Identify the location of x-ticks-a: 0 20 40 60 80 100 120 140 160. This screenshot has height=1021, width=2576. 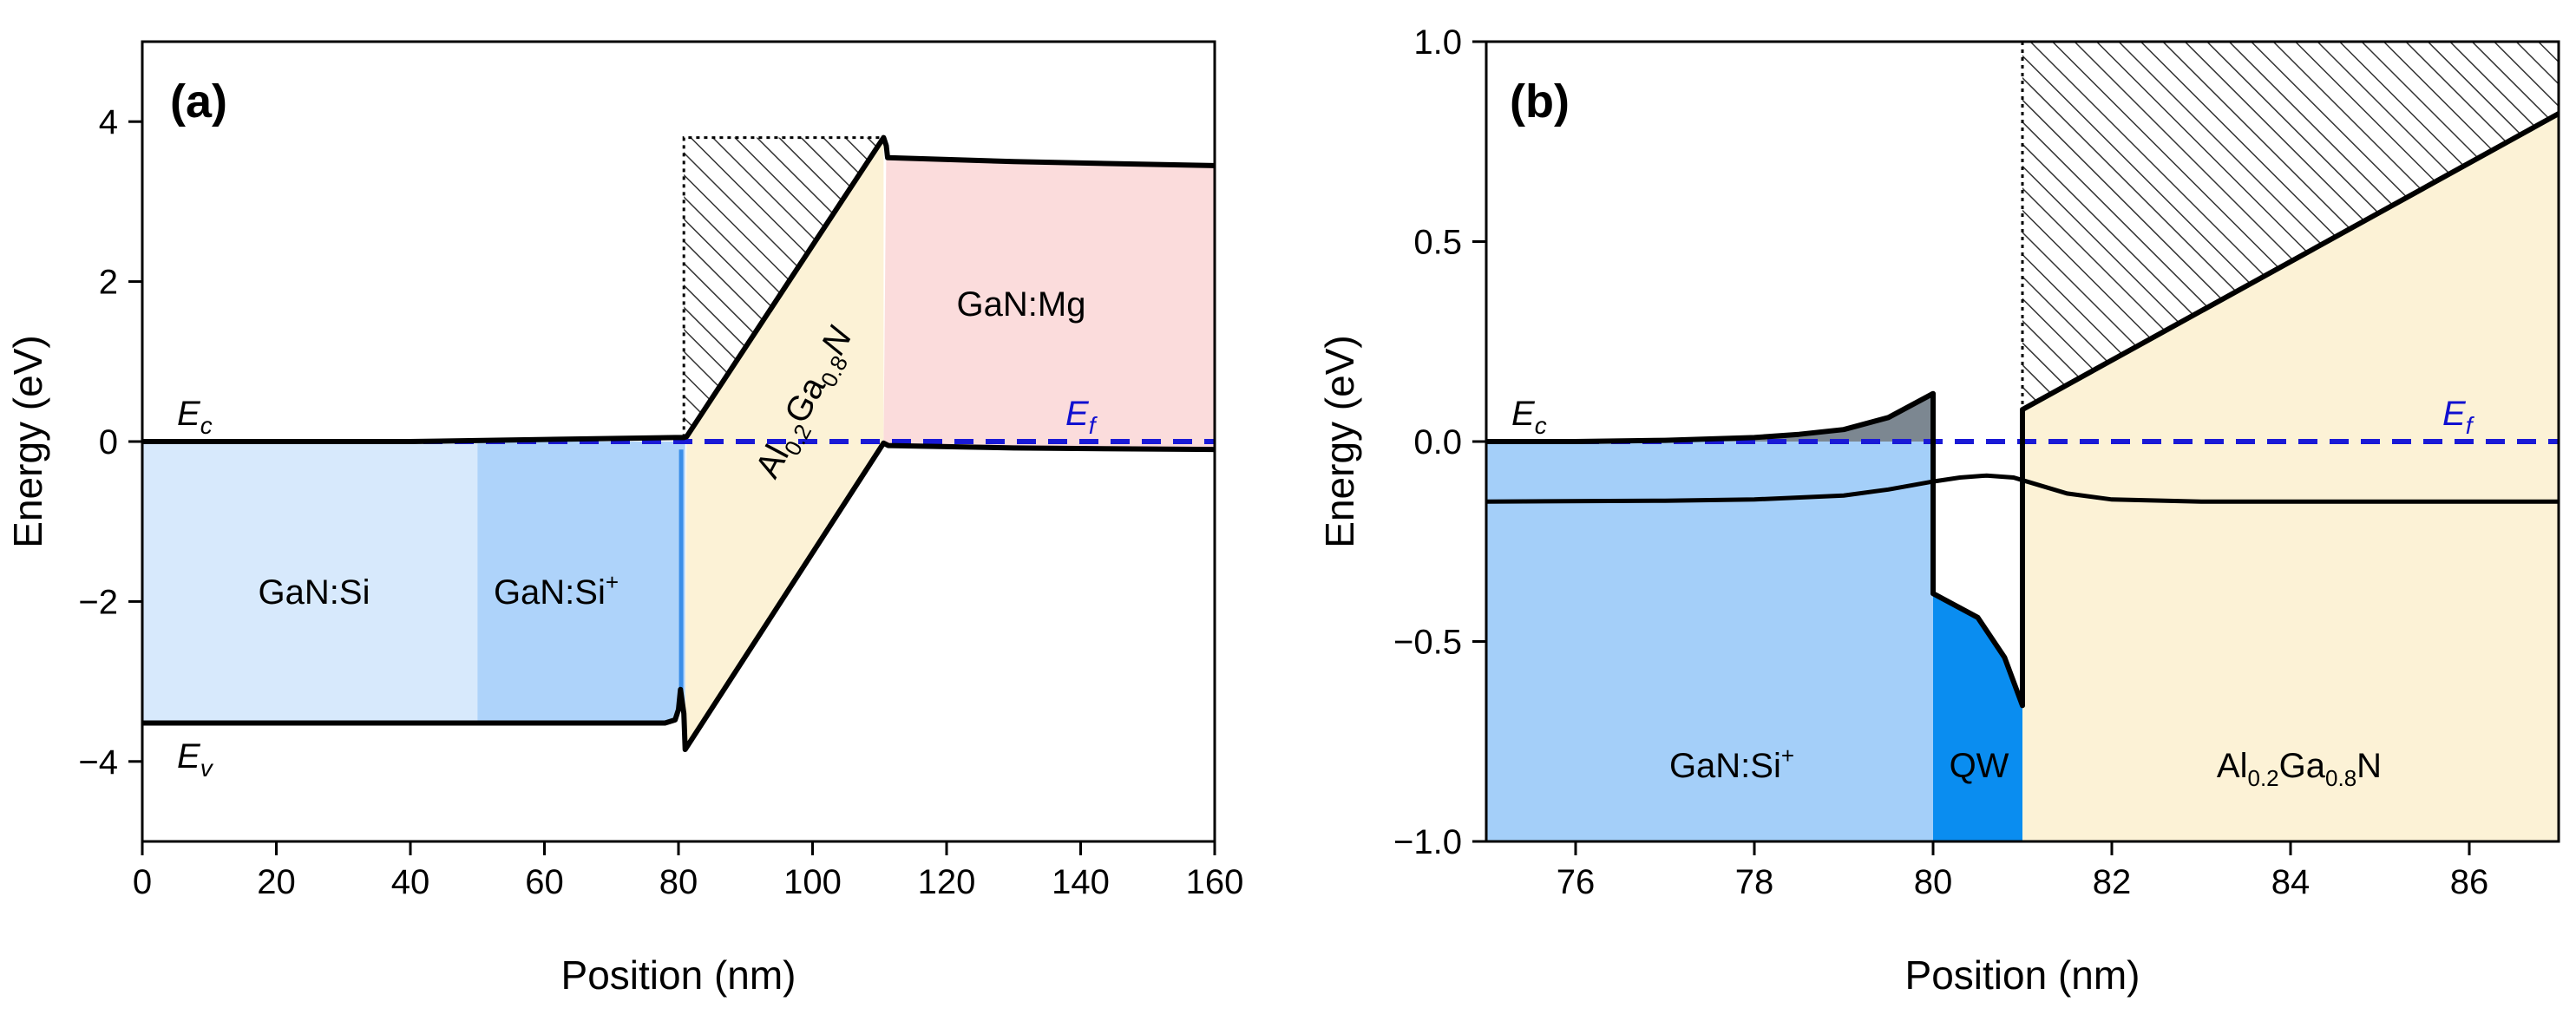
(688, 871).